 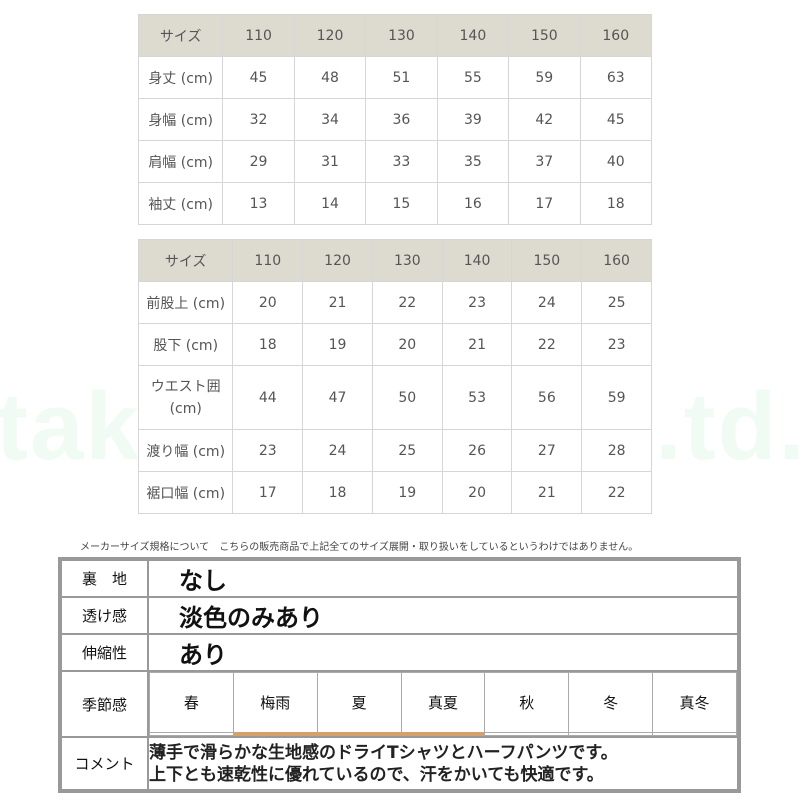 I want to click on table-cell: 34, so click(x=330, y=119).